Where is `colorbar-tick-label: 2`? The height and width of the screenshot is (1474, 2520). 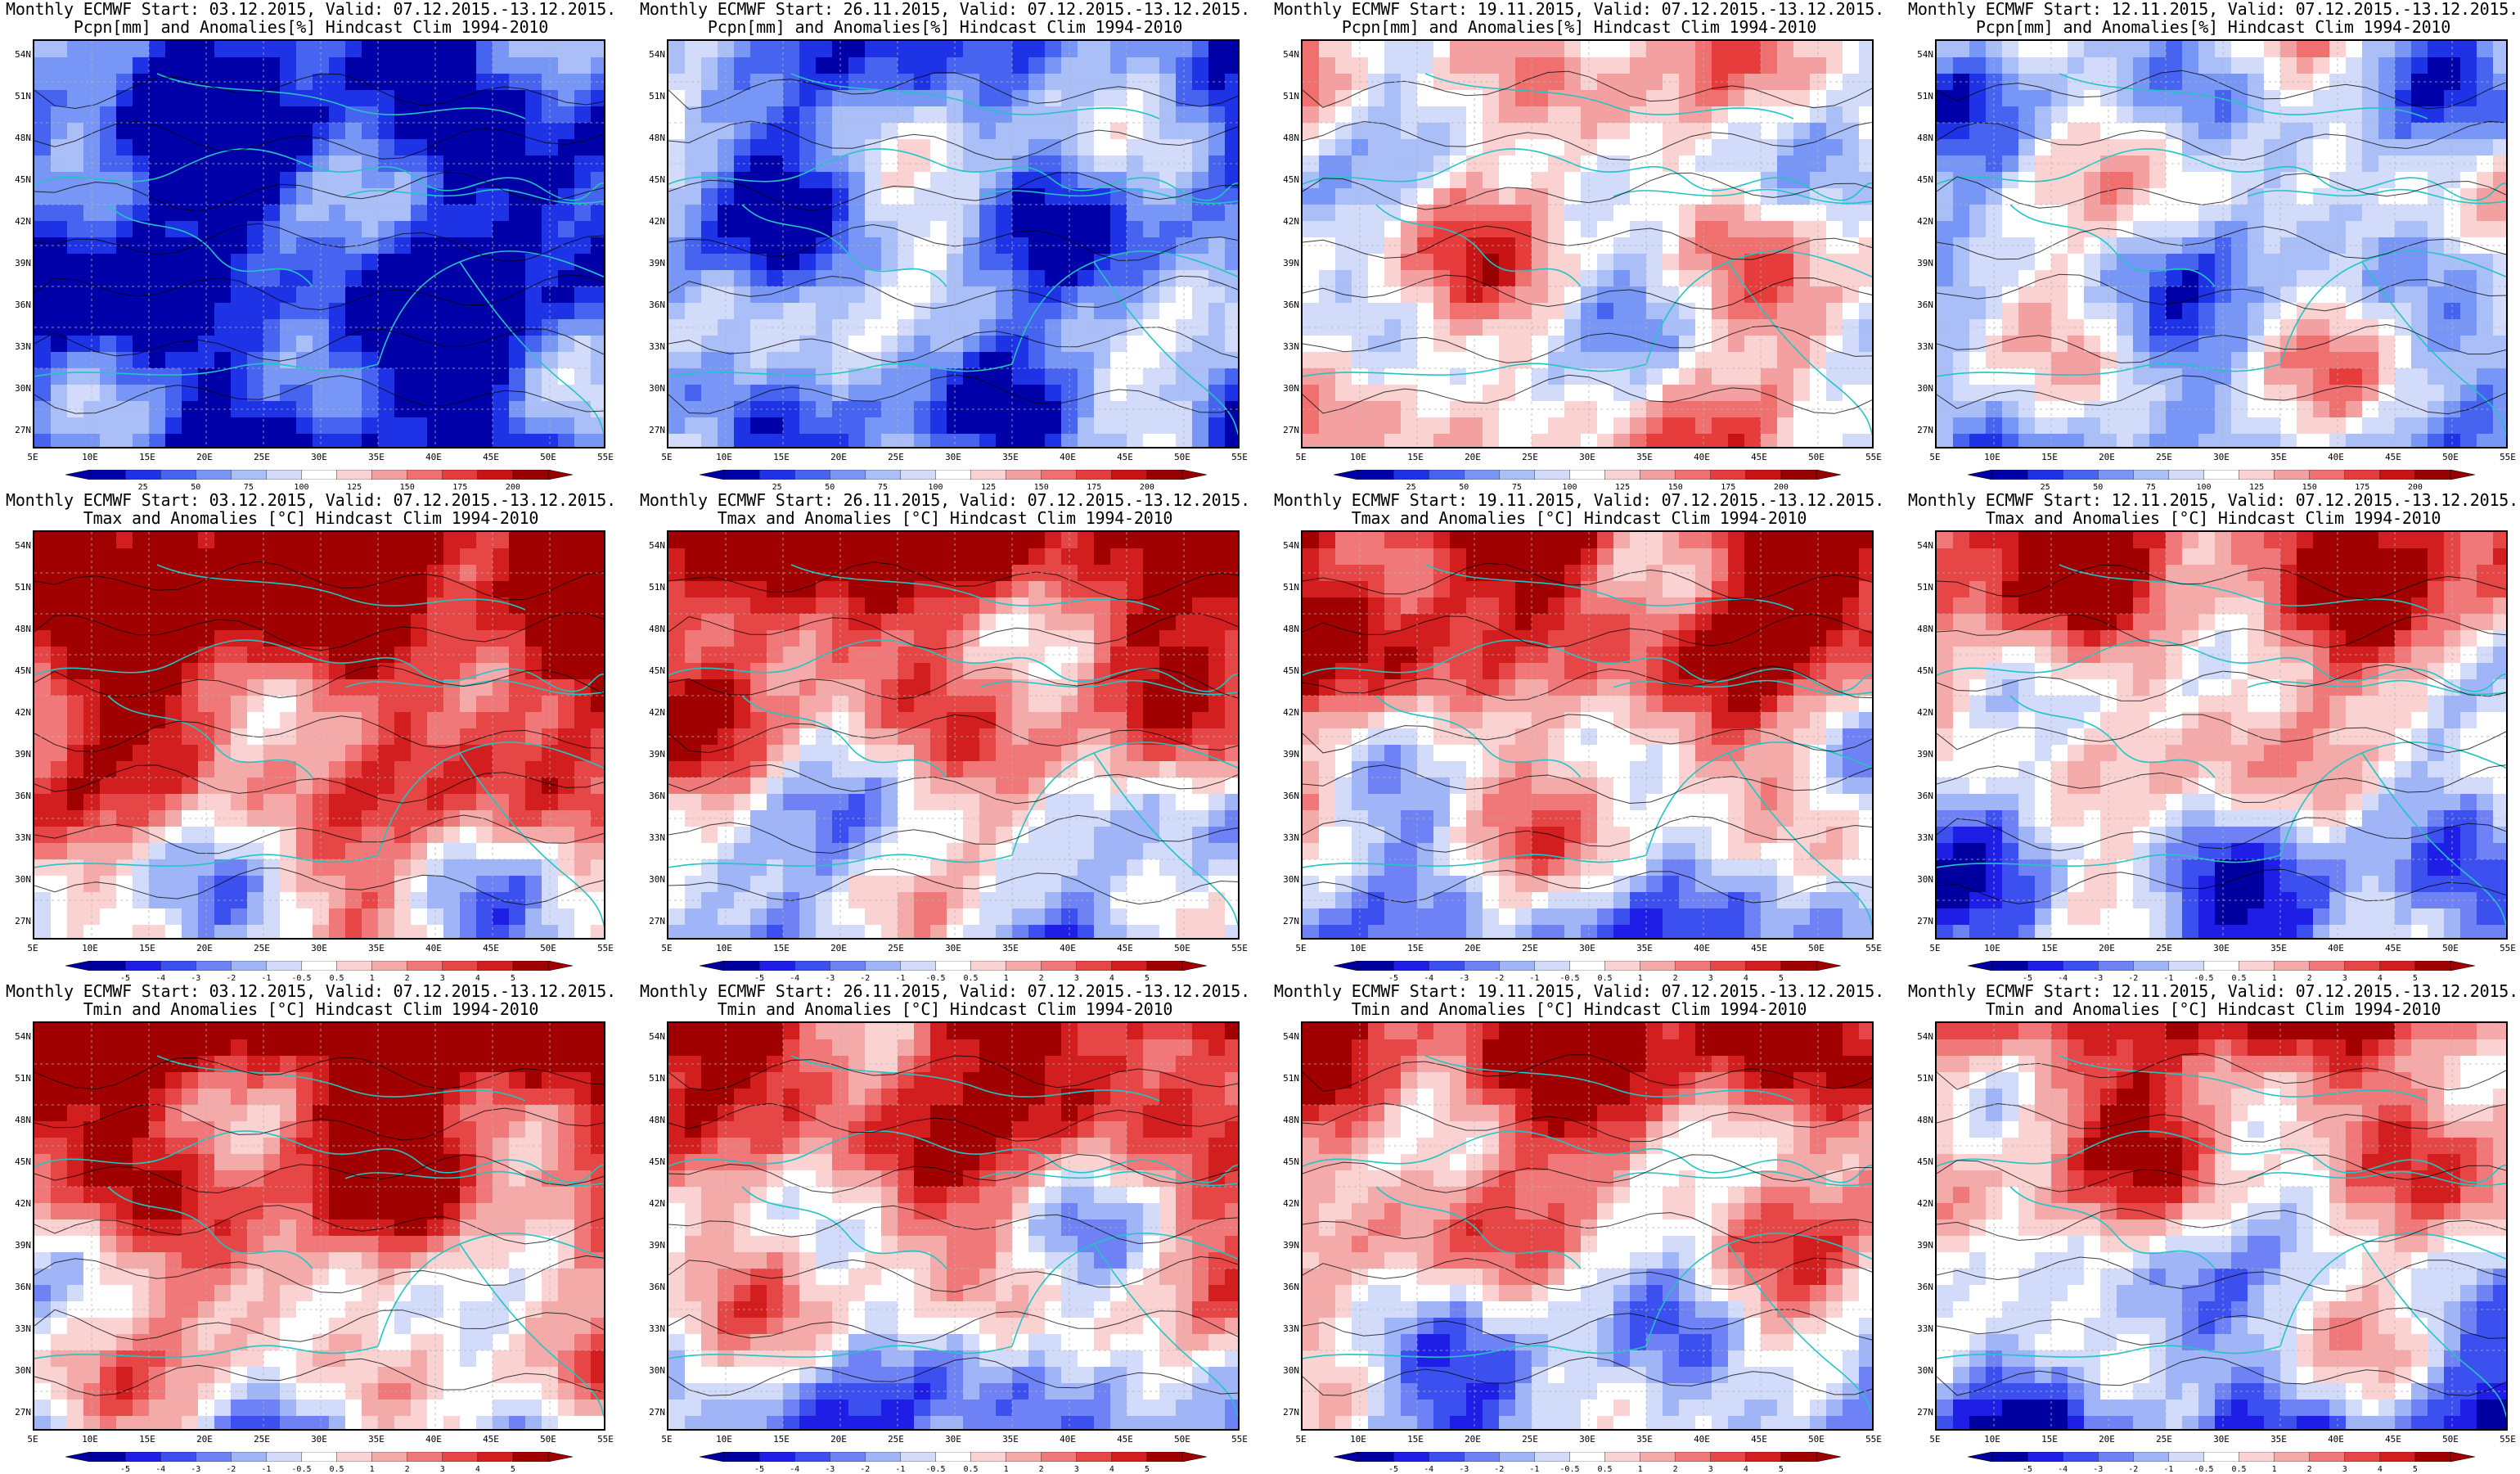
colorbar-tick-label: 2 is located at coordinates (2310, 1470).